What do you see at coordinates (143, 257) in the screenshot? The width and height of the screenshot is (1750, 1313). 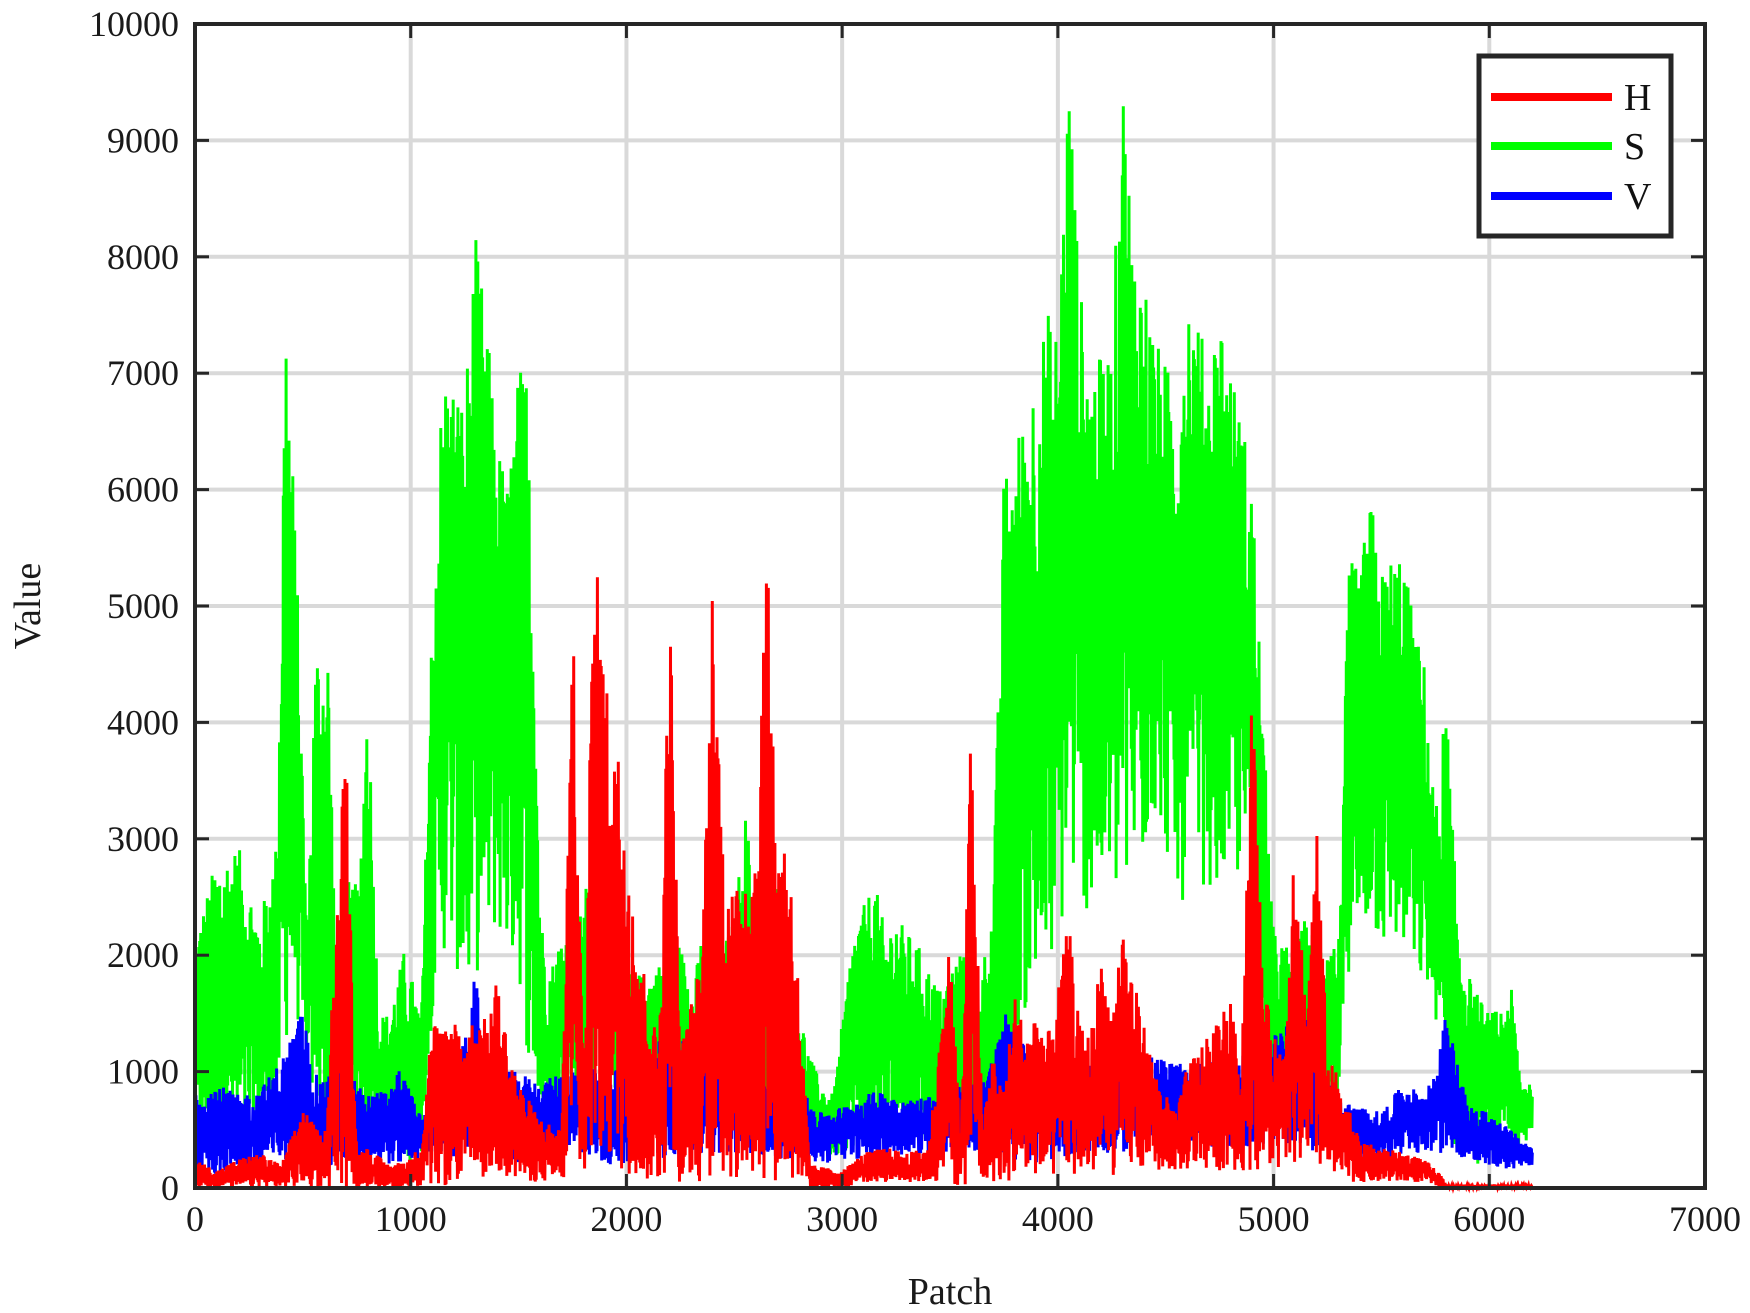 I see `y-tick-label-8: 8000` at bounding box center [143, 257].